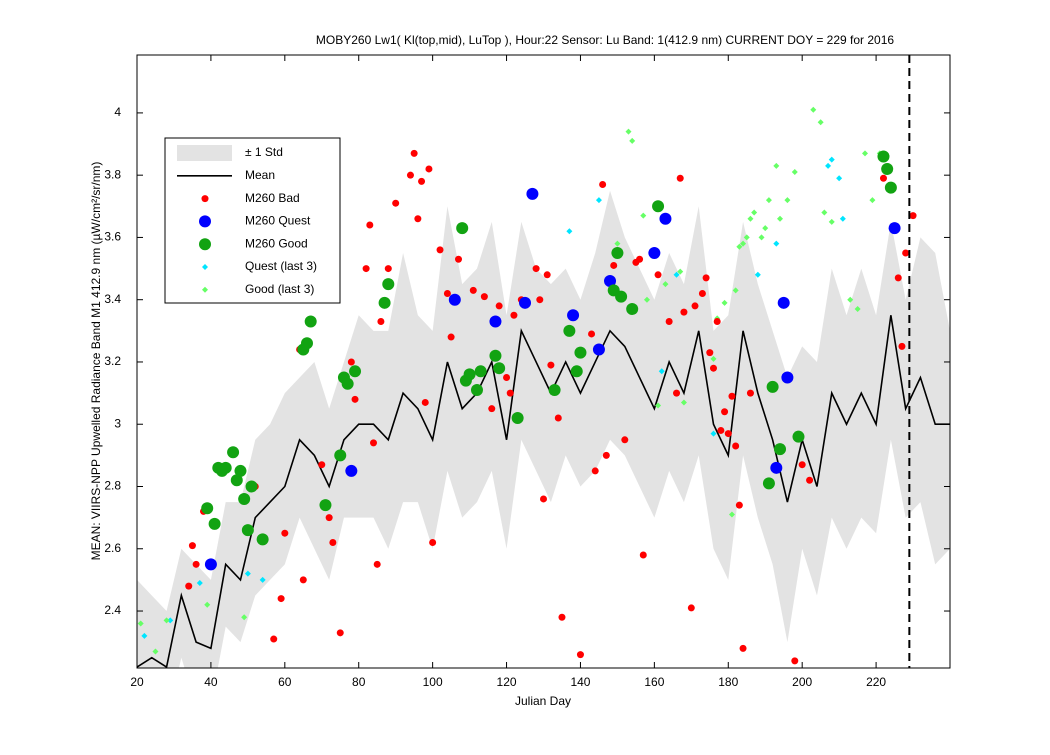 The width and height of the screenshot is (1050, 755). Describe the element at coordinates (117, 423) in the screenshot. I see `y-tick-label: 3` at that location.